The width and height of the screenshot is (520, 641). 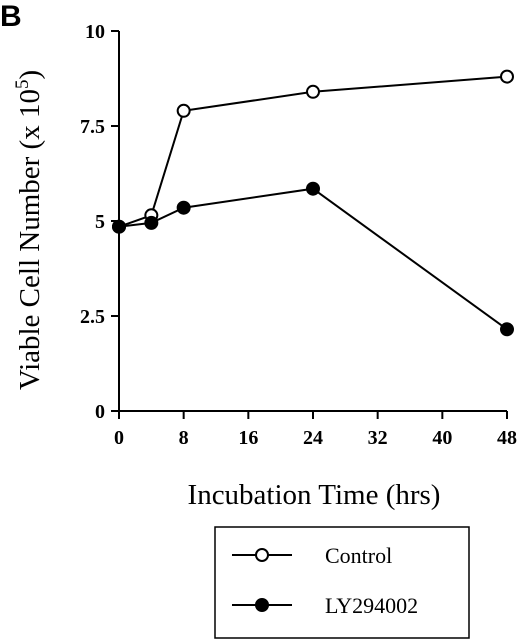 What do you see at coordinates (314, 495) in the screenshot?
I see `x-axis-title: Incubation Time (hrs)` at bounding box center [314, 495].